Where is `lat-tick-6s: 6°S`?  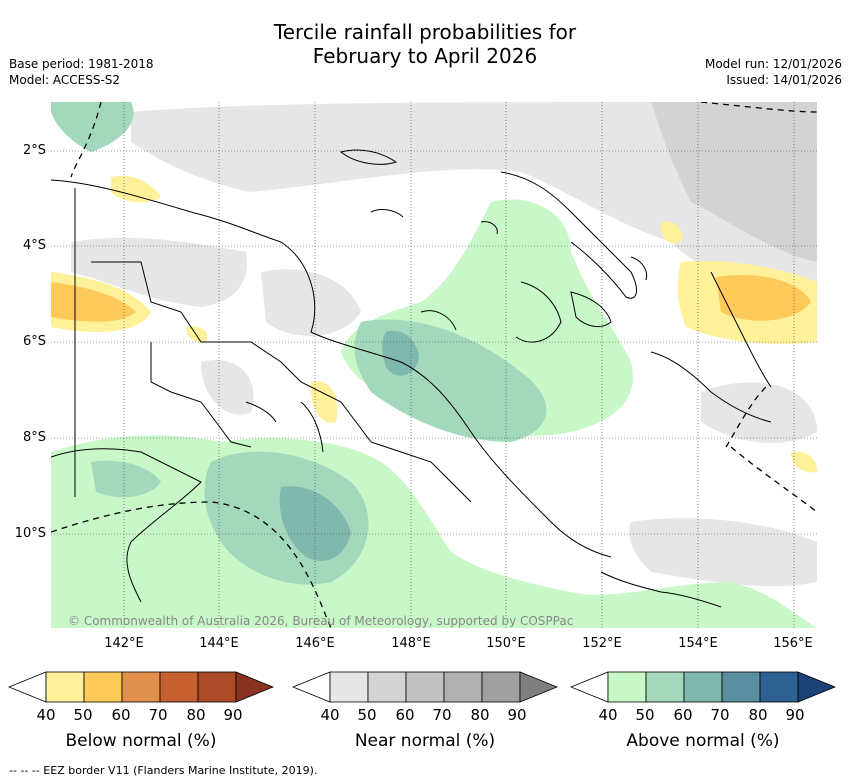 lat-tick-6s: 6°S is located at coordinates (34, 341).